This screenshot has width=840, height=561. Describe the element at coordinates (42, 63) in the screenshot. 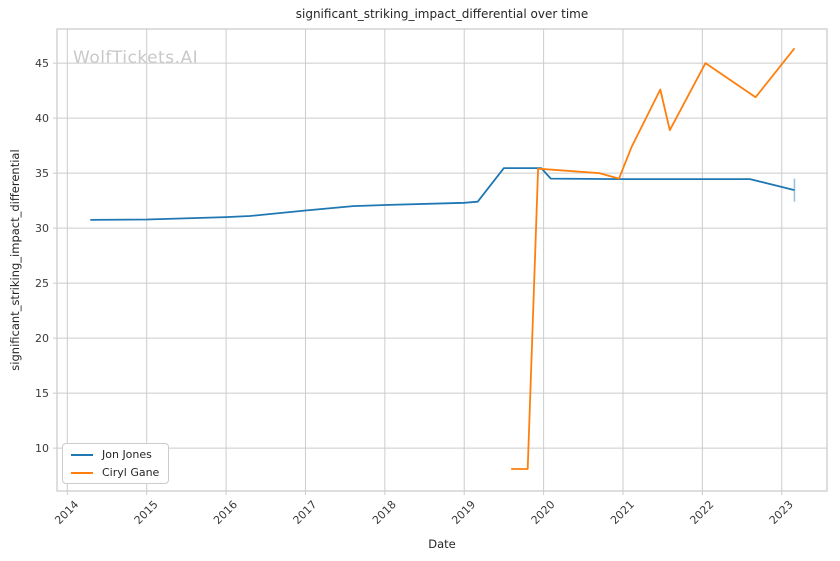

I see `y-tick-label: 45` at that location.